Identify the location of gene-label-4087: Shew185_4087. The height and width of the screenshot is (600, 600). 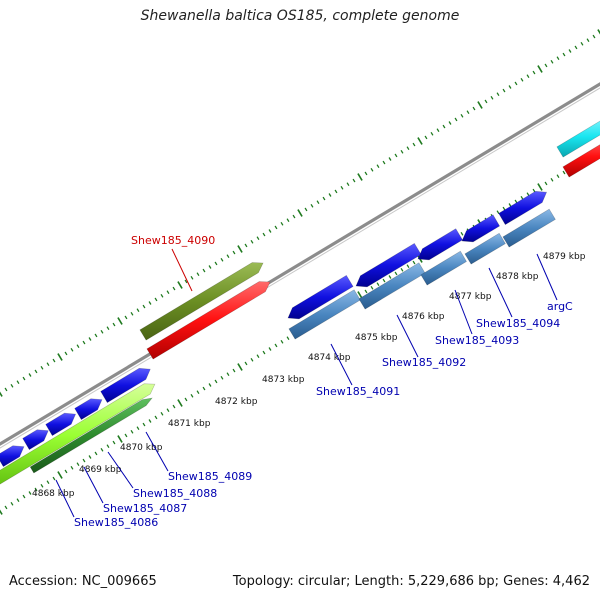
(145, 508).